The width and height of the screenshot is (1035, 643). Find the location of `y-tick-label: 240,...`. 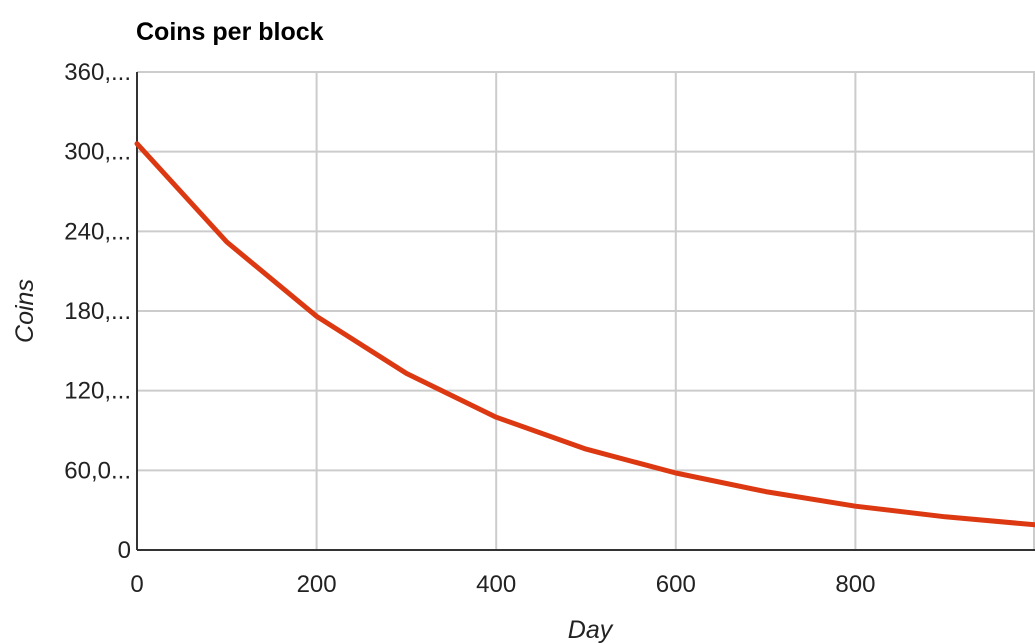

y-tick-label: 240,... is located at coordinates (97, 231).